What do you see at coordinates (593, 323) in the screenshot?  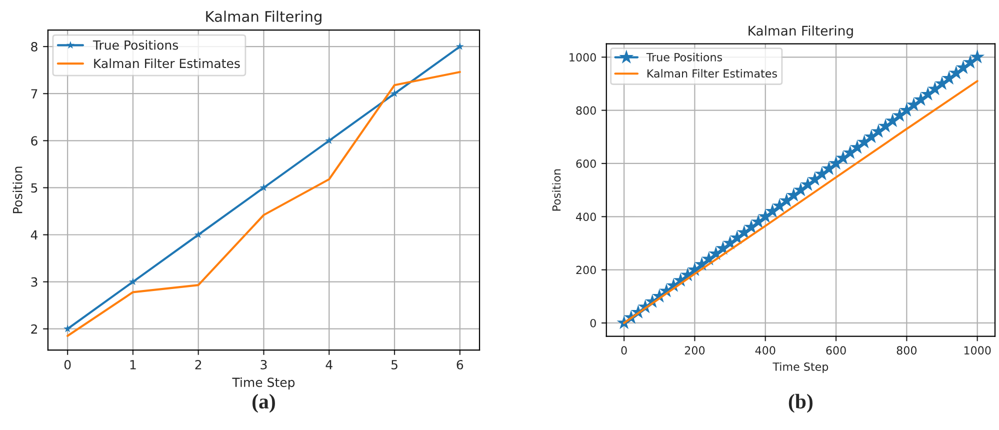 I see `y-tick-label: 0` at bounding box center [593, 323].